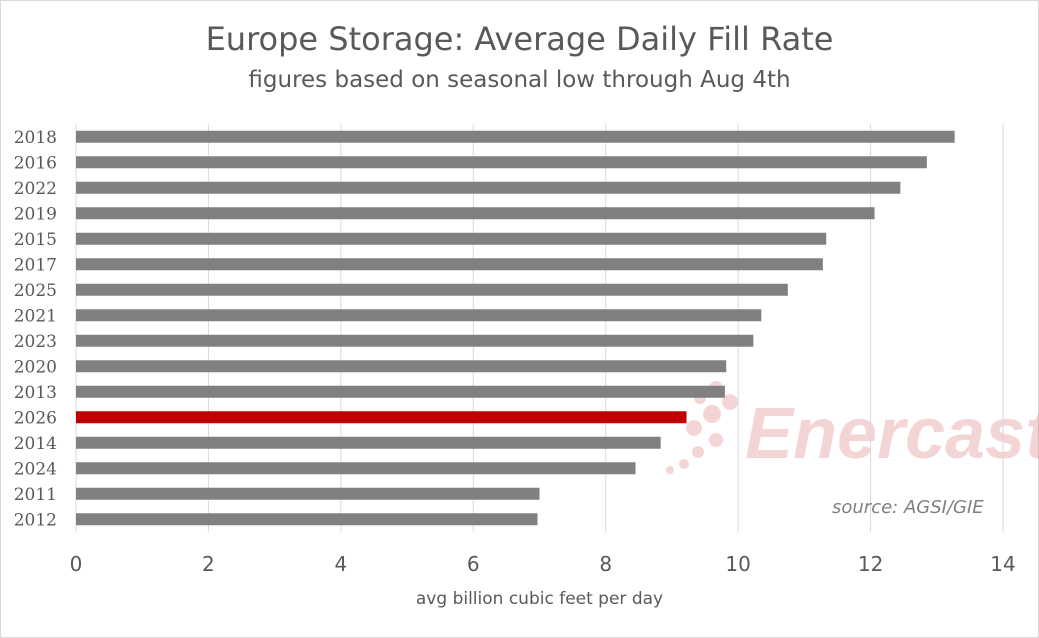 The width and height of the screenshot is (1039, 638). Describe the element at coordinates (35, 240) in the screenshot. I see `y-tick-label: 2015` at that location.